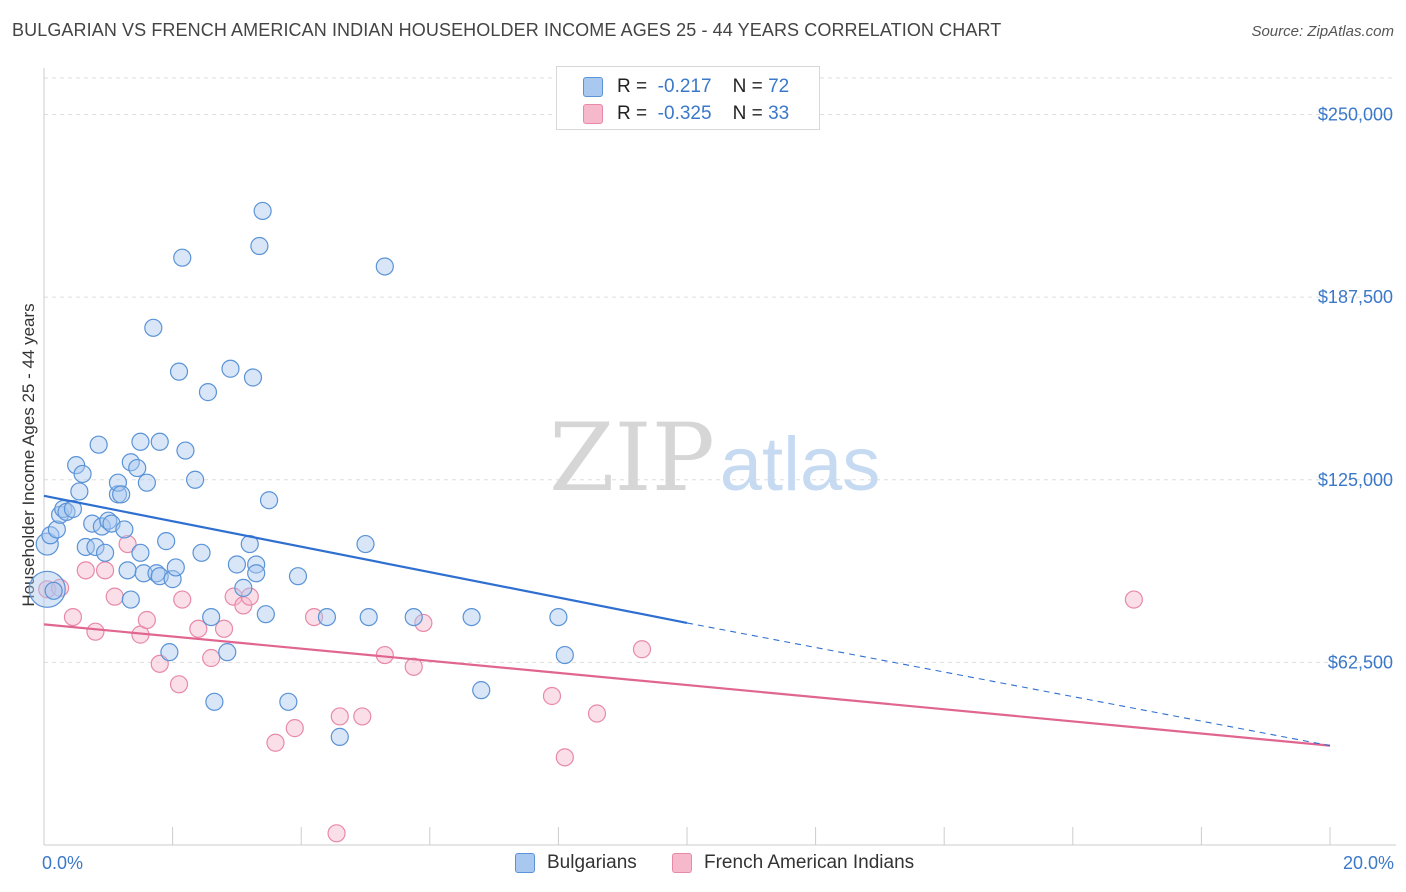  I want to click on legend-item-french-american-indians: French American Indians, so click(793, 863).